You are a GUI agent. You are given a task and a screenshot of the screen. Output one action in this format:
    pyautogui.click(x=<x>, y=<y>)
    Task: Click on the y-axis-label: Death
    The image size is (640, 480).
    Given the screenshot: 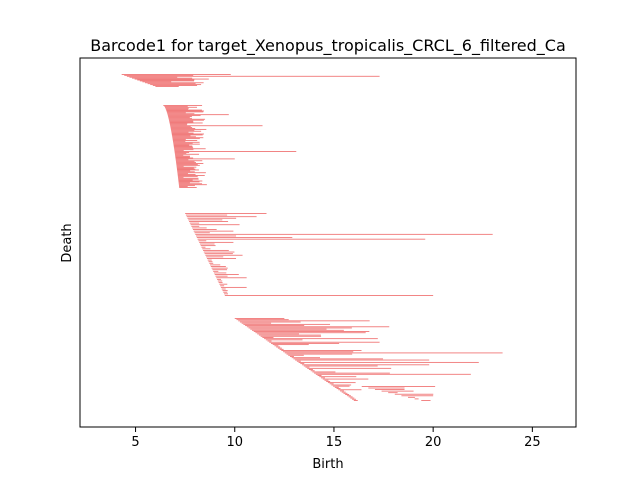 What is the action you would take?
    pyautogui.click(x=67, y=242)
    